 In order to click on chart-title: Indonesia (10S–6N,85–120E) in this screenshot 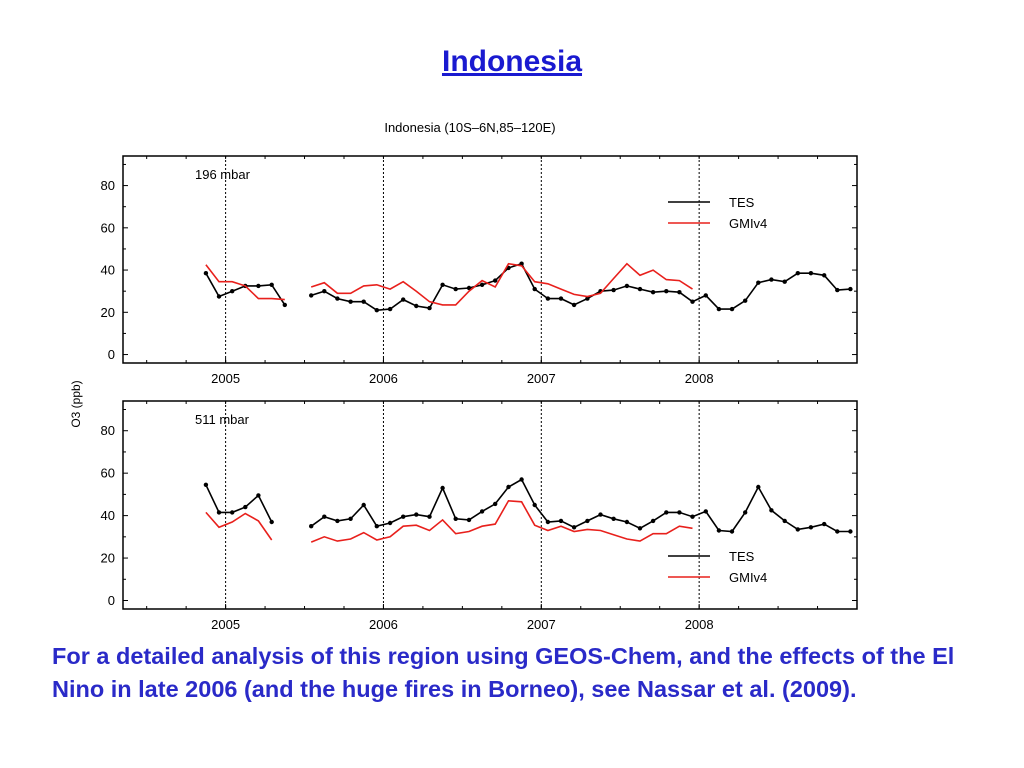, I will do `click(469, 127)`.